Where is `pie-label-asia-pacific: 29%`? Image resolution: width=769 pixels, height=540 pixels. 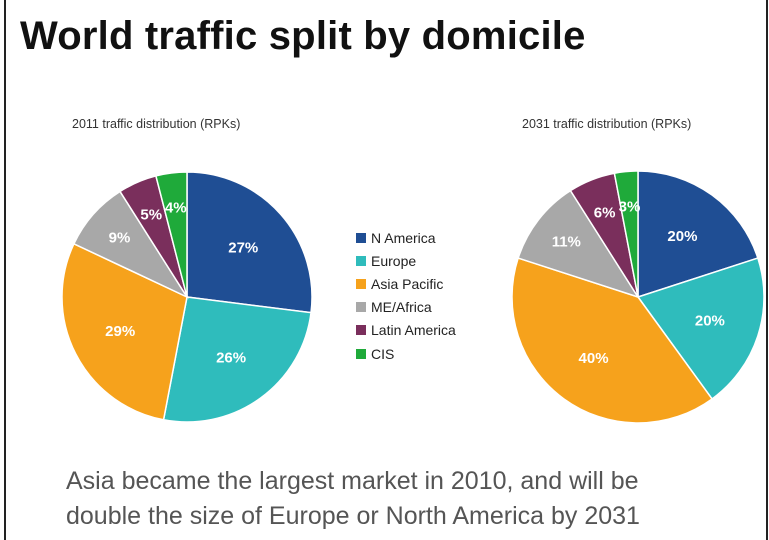
pie-label-asia-pacific: 29% is located at coordinates (120, 331).